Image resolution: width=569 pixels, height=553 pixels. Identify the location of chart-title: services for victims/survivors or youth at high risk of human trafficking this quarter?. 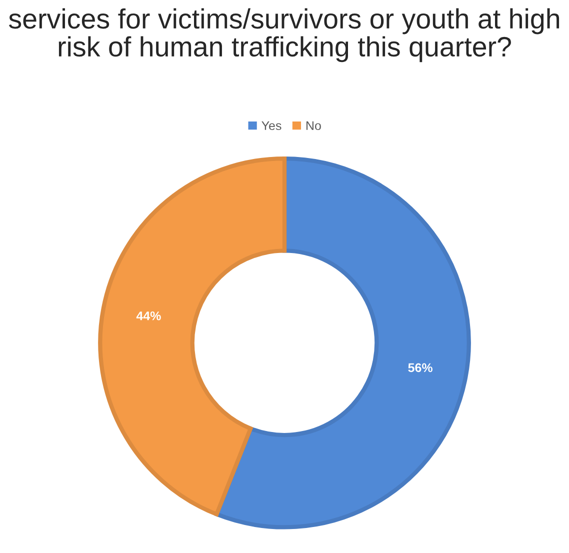
(284, 35).